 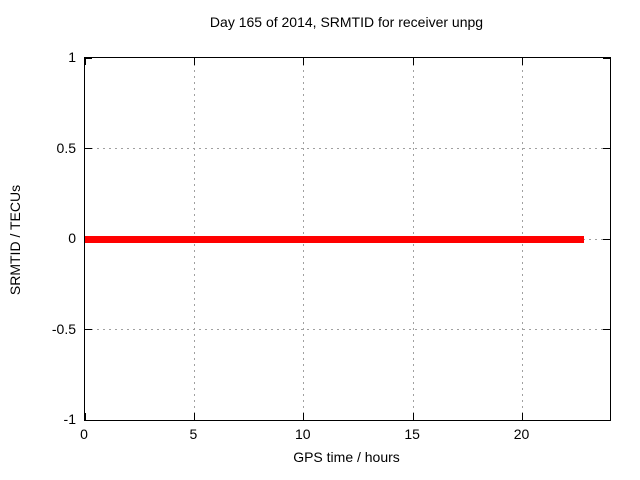 I want to click on x-tick-label-20: 20, so click(x=521, y=434).